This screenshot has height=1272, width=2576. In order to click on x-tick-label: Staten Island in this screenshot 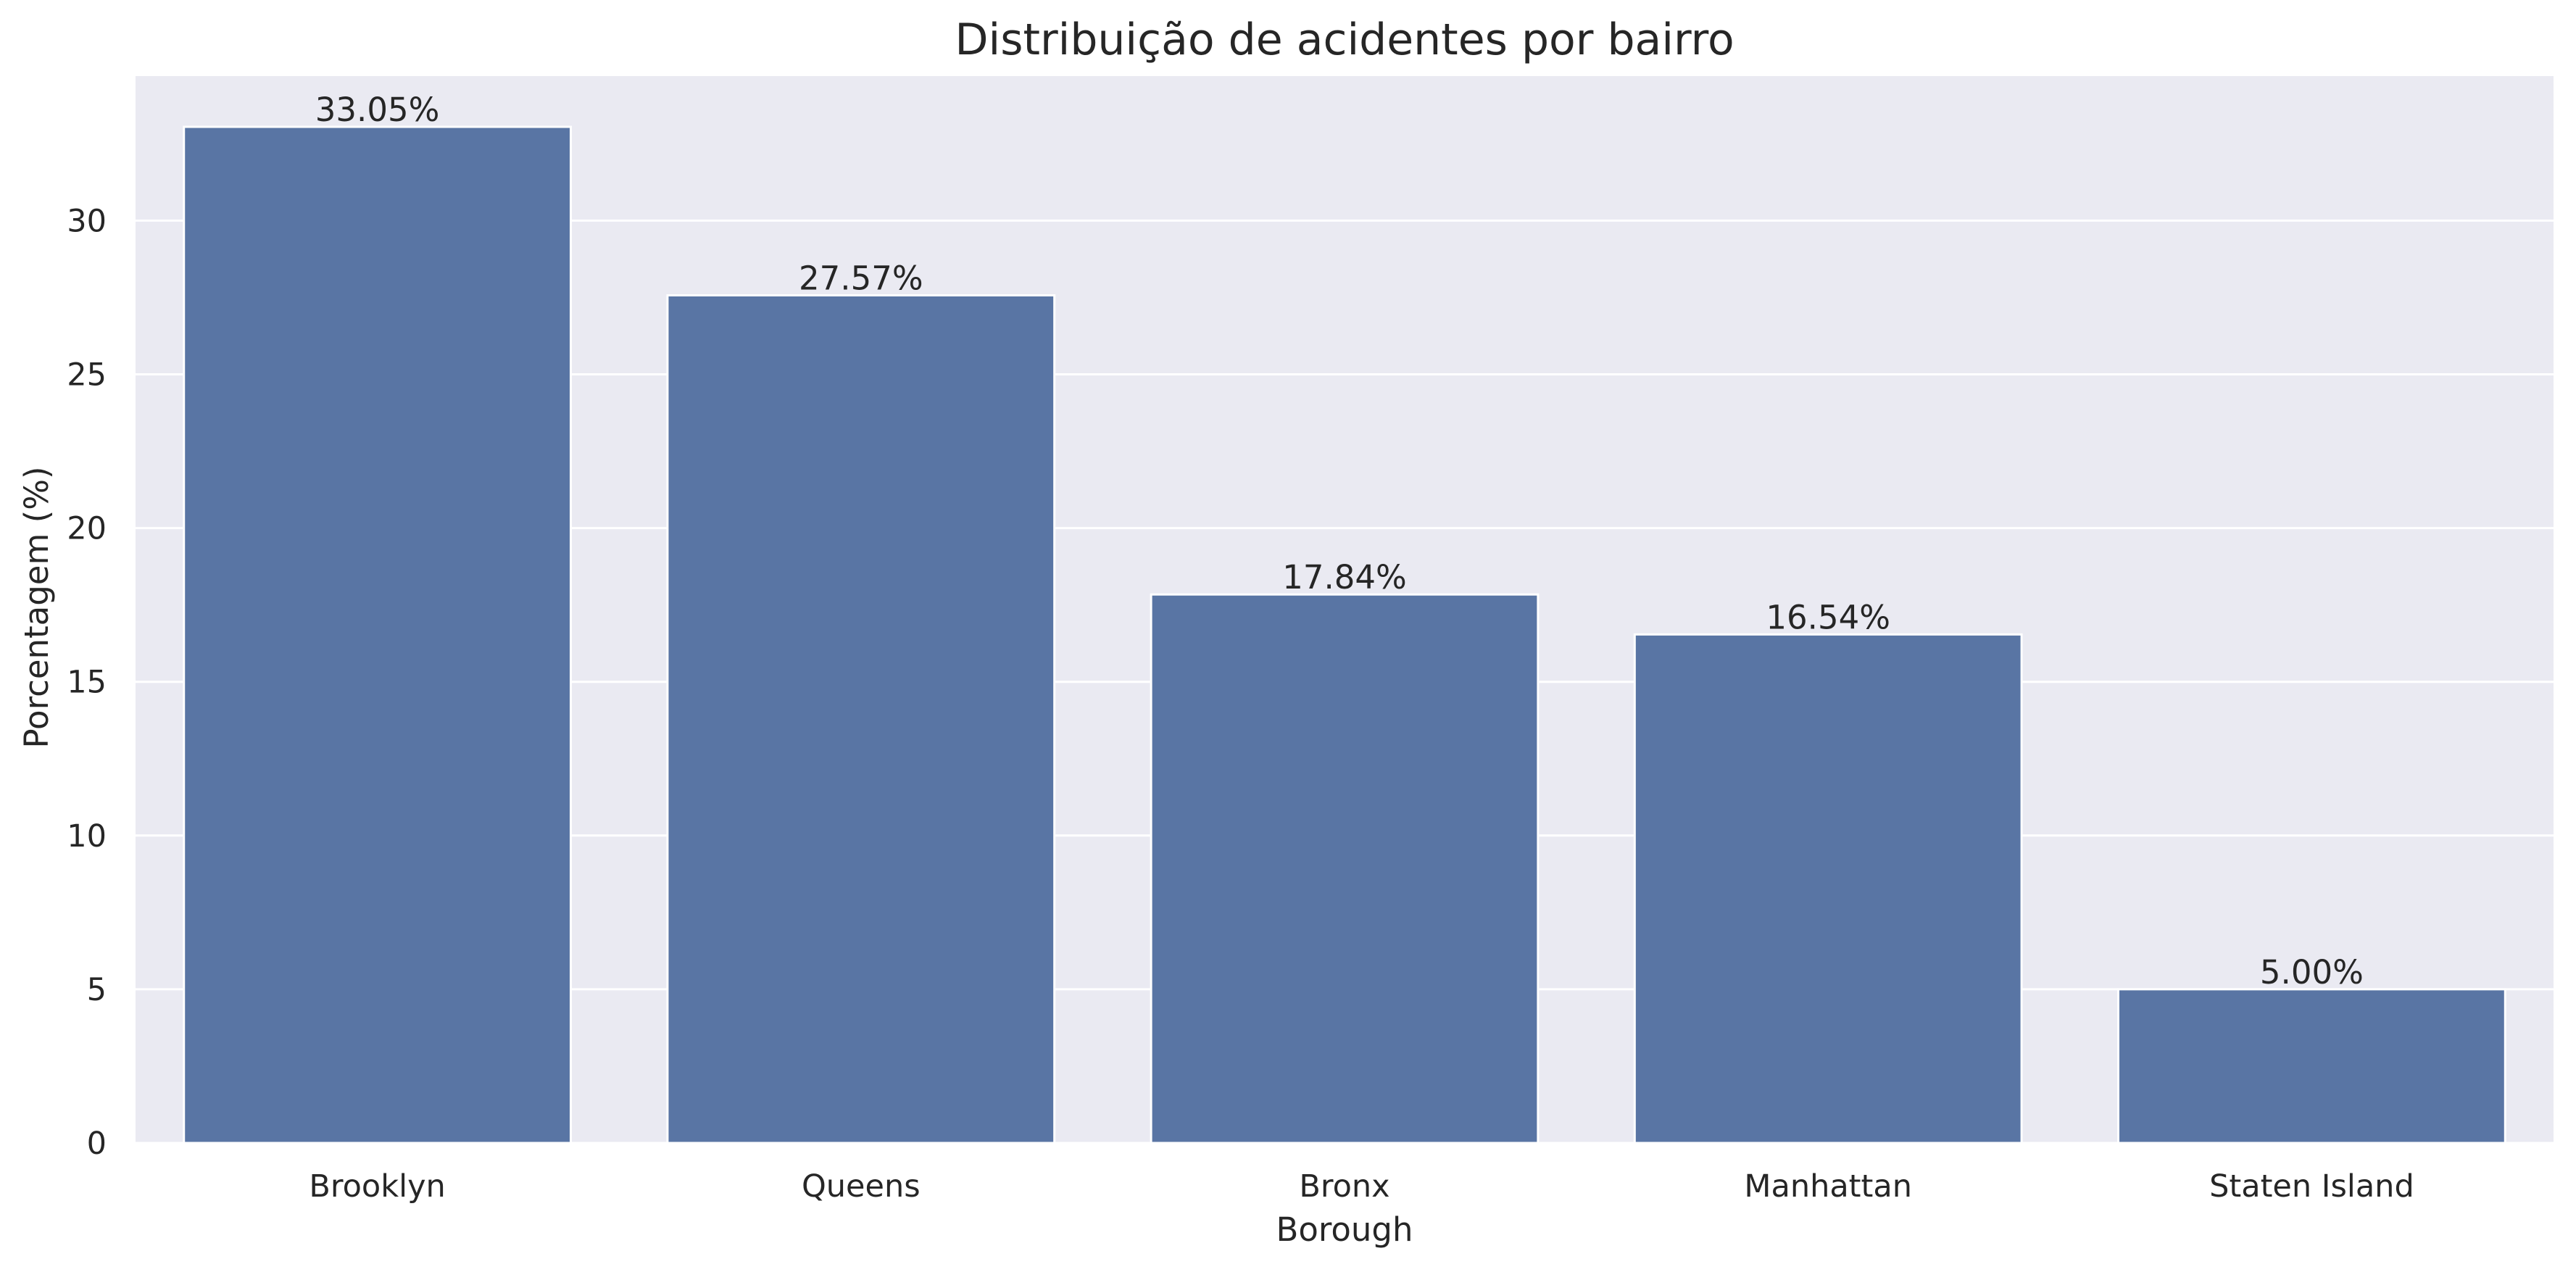, I will do `click(2311, 1186)`.